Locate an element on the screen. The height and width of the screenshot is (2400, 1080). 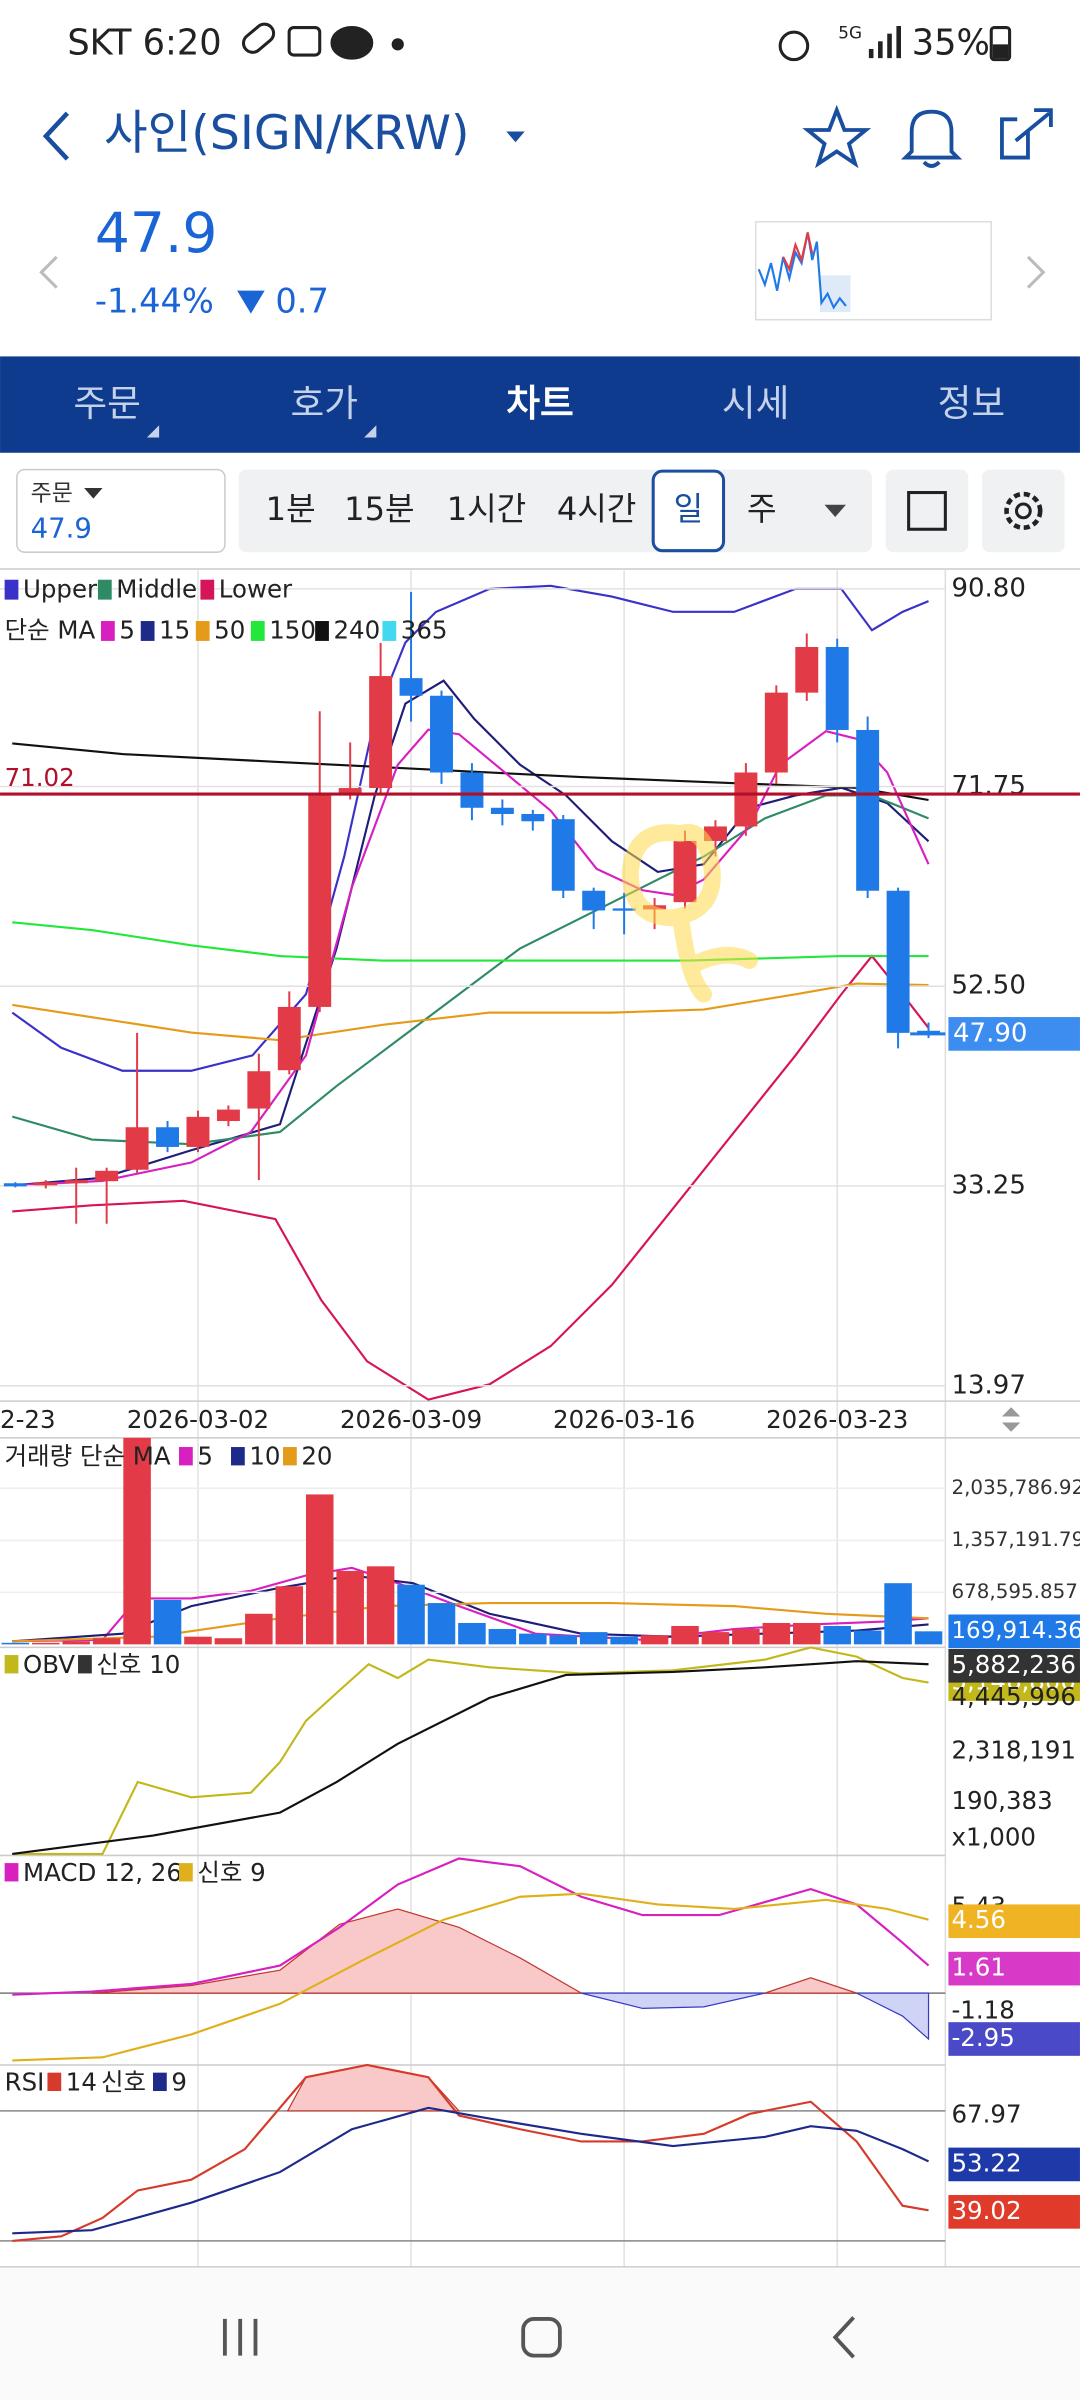
legend-entry: 5 is located at coordinates (127, 630).